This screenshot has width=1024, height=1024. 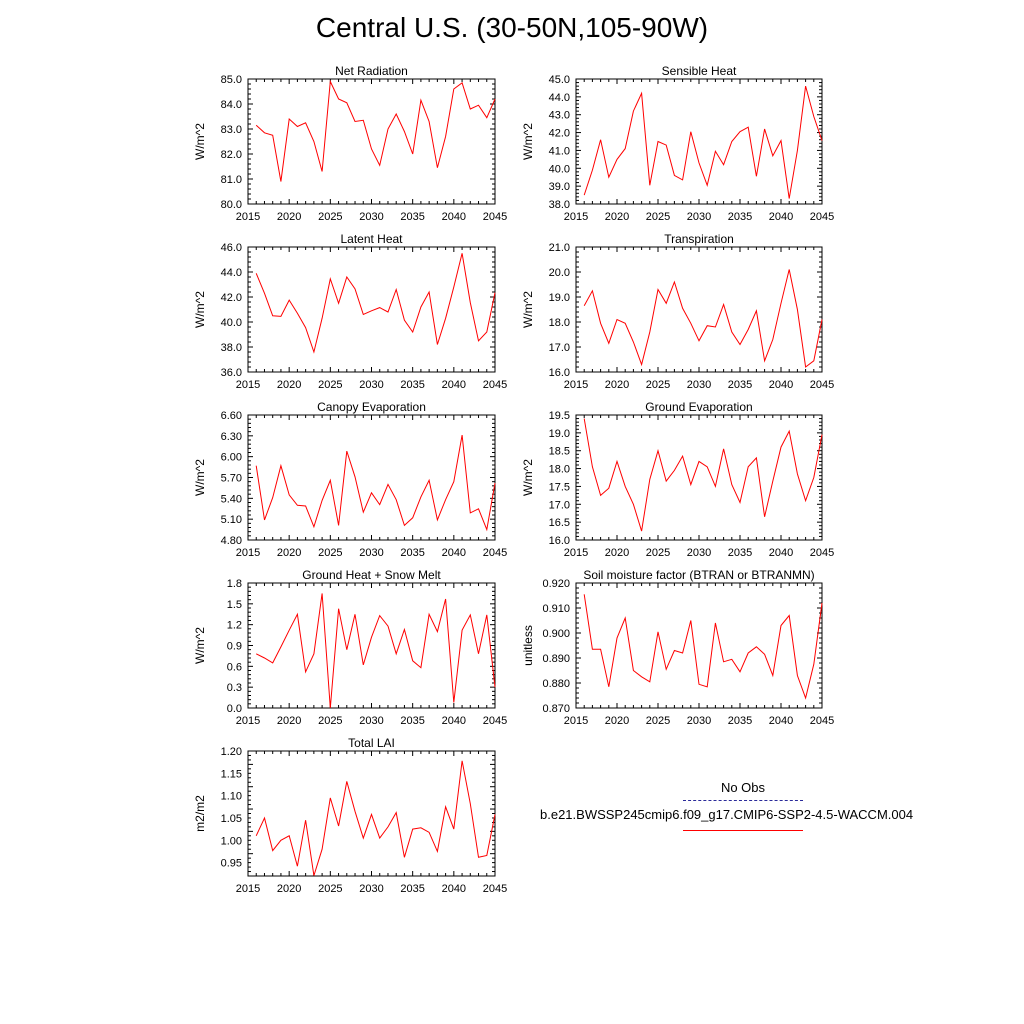 I want to click on y-tick-label-3: 16.0, so click(x=559, y=373).